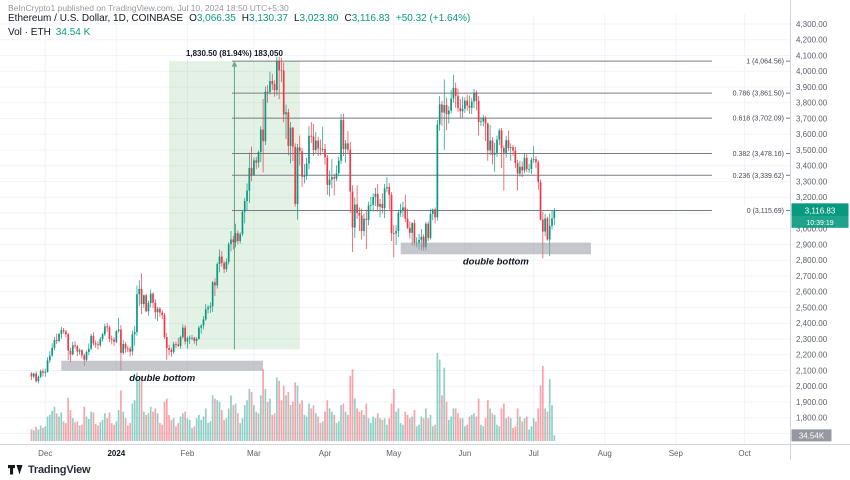 This screenshot has width=850, height=480. Describe the element at coordinates (676, 453) in the screenshot. I see `svg-text: Sep` at that location.